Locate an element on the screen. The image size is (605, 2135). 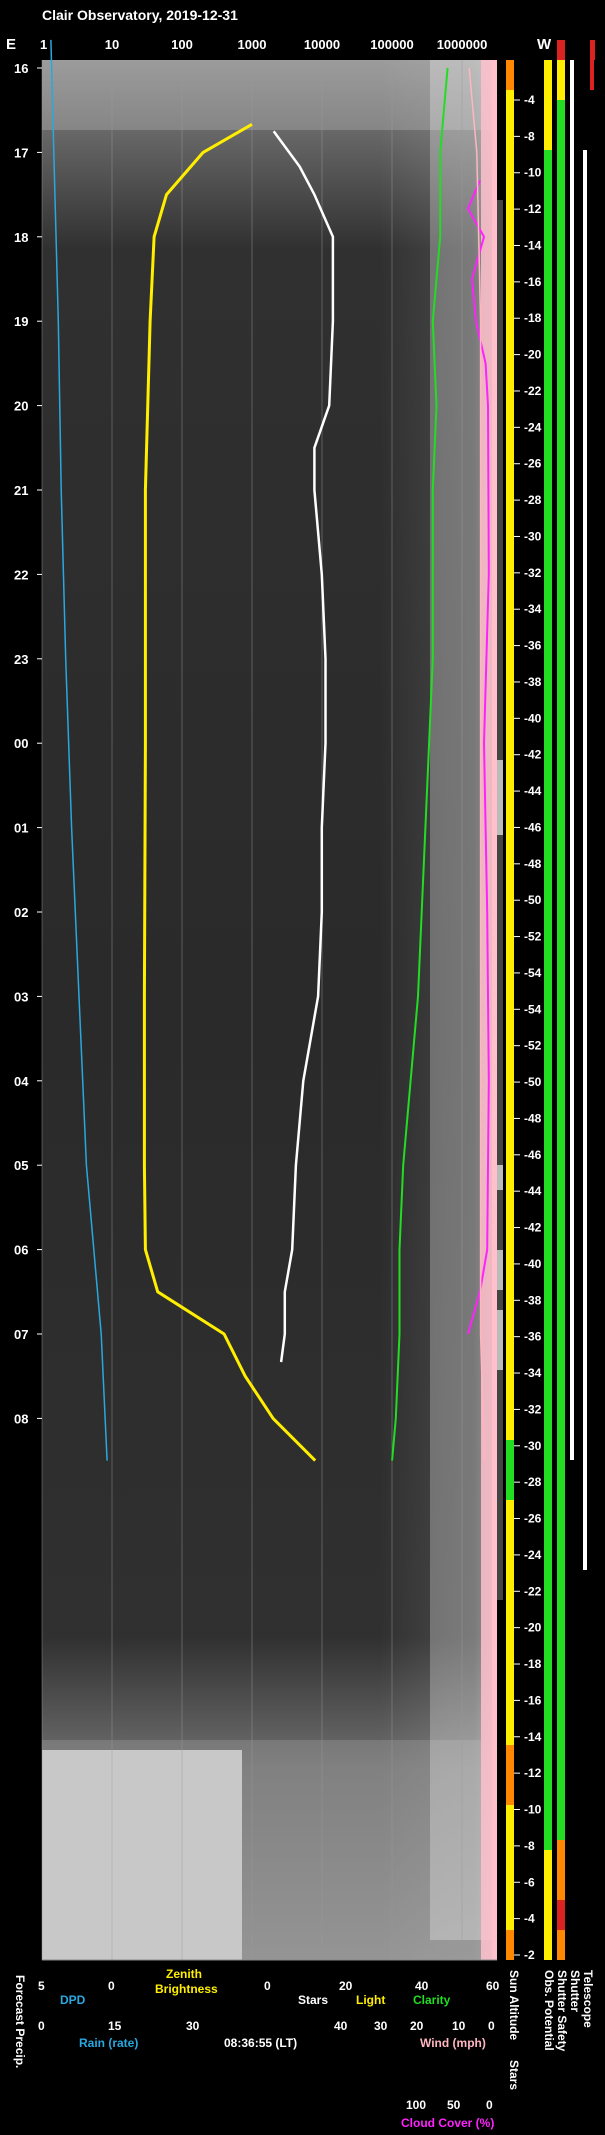
sun-tick-label: -22 is located at coordinates (533, 1591).